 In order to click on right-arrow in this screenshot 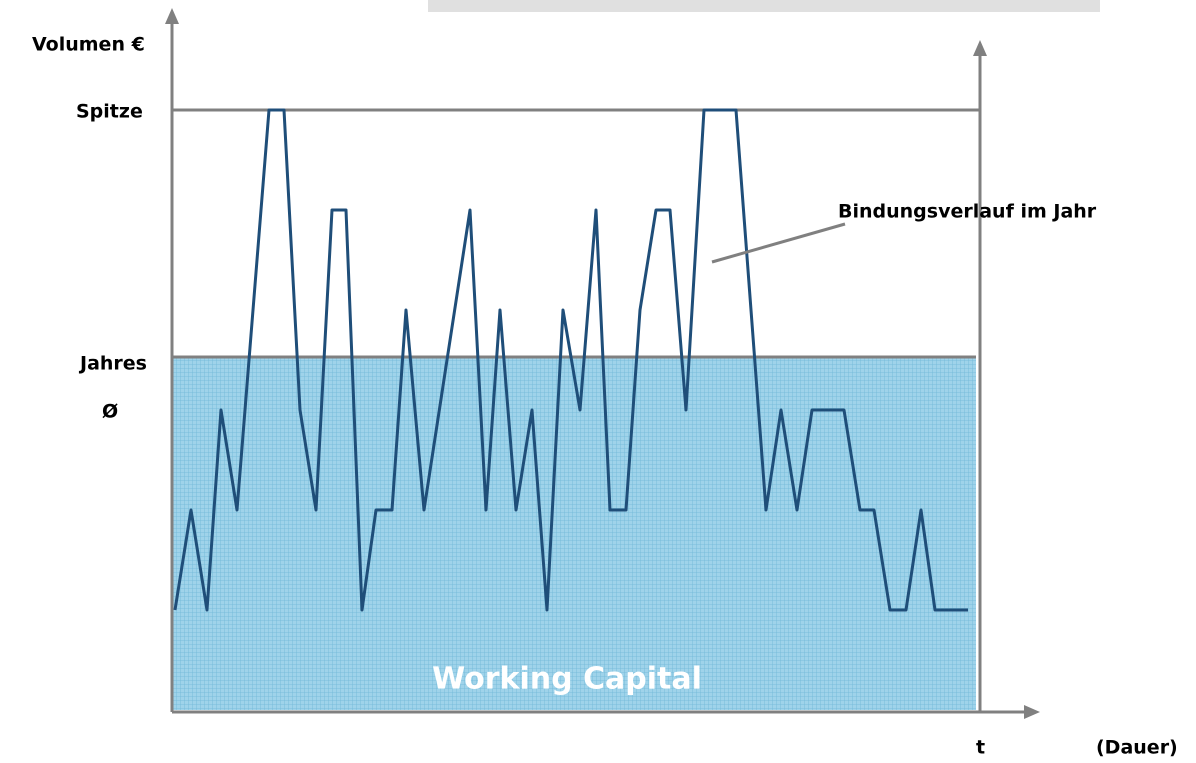, I will do `click(980, 48)`.